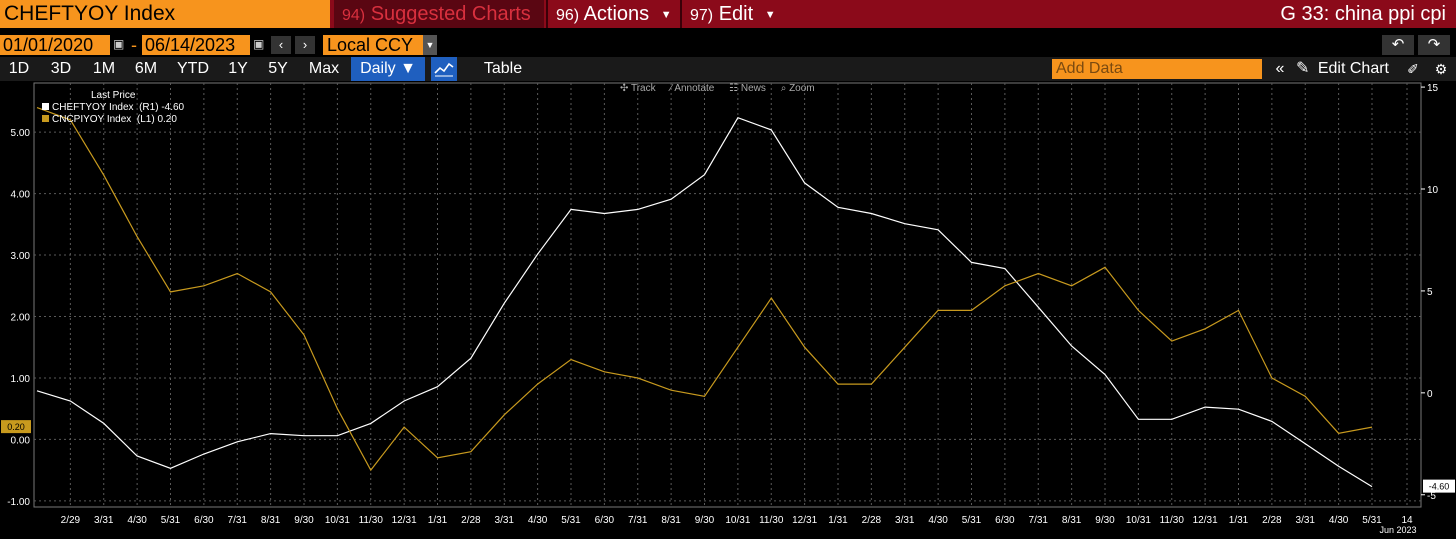 The height and width of the screenshot is (539, 1456). I want to click on right-axis-tick-label: 15, so click(1433, 88).